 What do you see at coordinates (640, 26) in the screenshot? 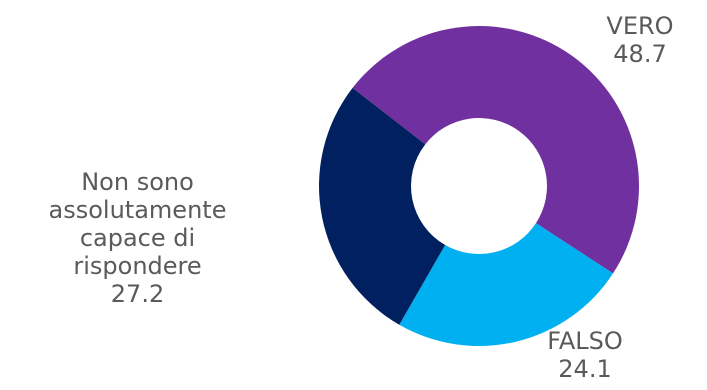
I see `label-vero-name: VERO` at bounding box center [640, 26].